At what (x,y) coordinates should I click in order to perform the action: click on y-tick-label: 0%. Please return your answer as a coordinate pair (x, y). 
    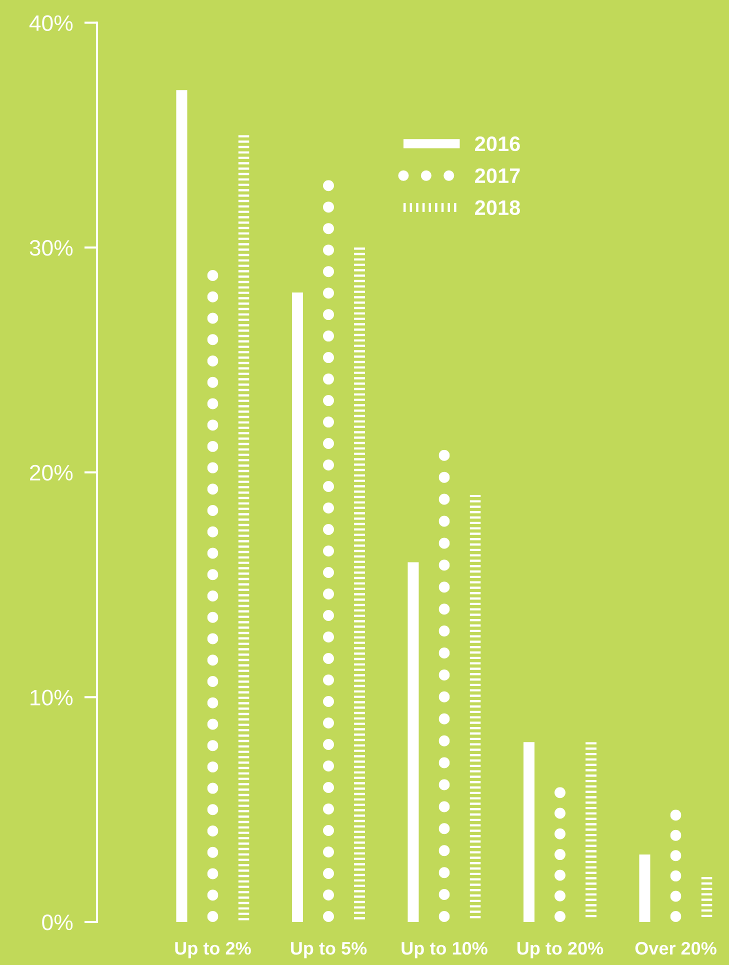
    Looking at the image, I should click on (57, 922).